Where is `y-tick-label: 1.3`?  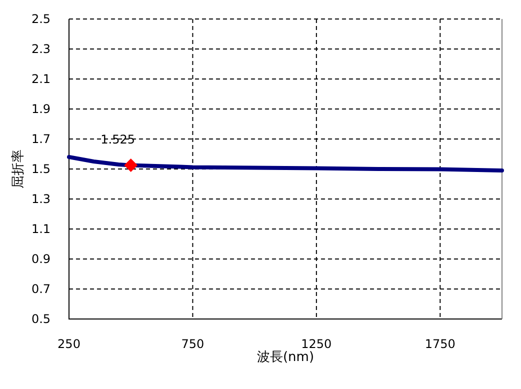
y-tick-label: 1.3 is located at coordinates (41, 199).